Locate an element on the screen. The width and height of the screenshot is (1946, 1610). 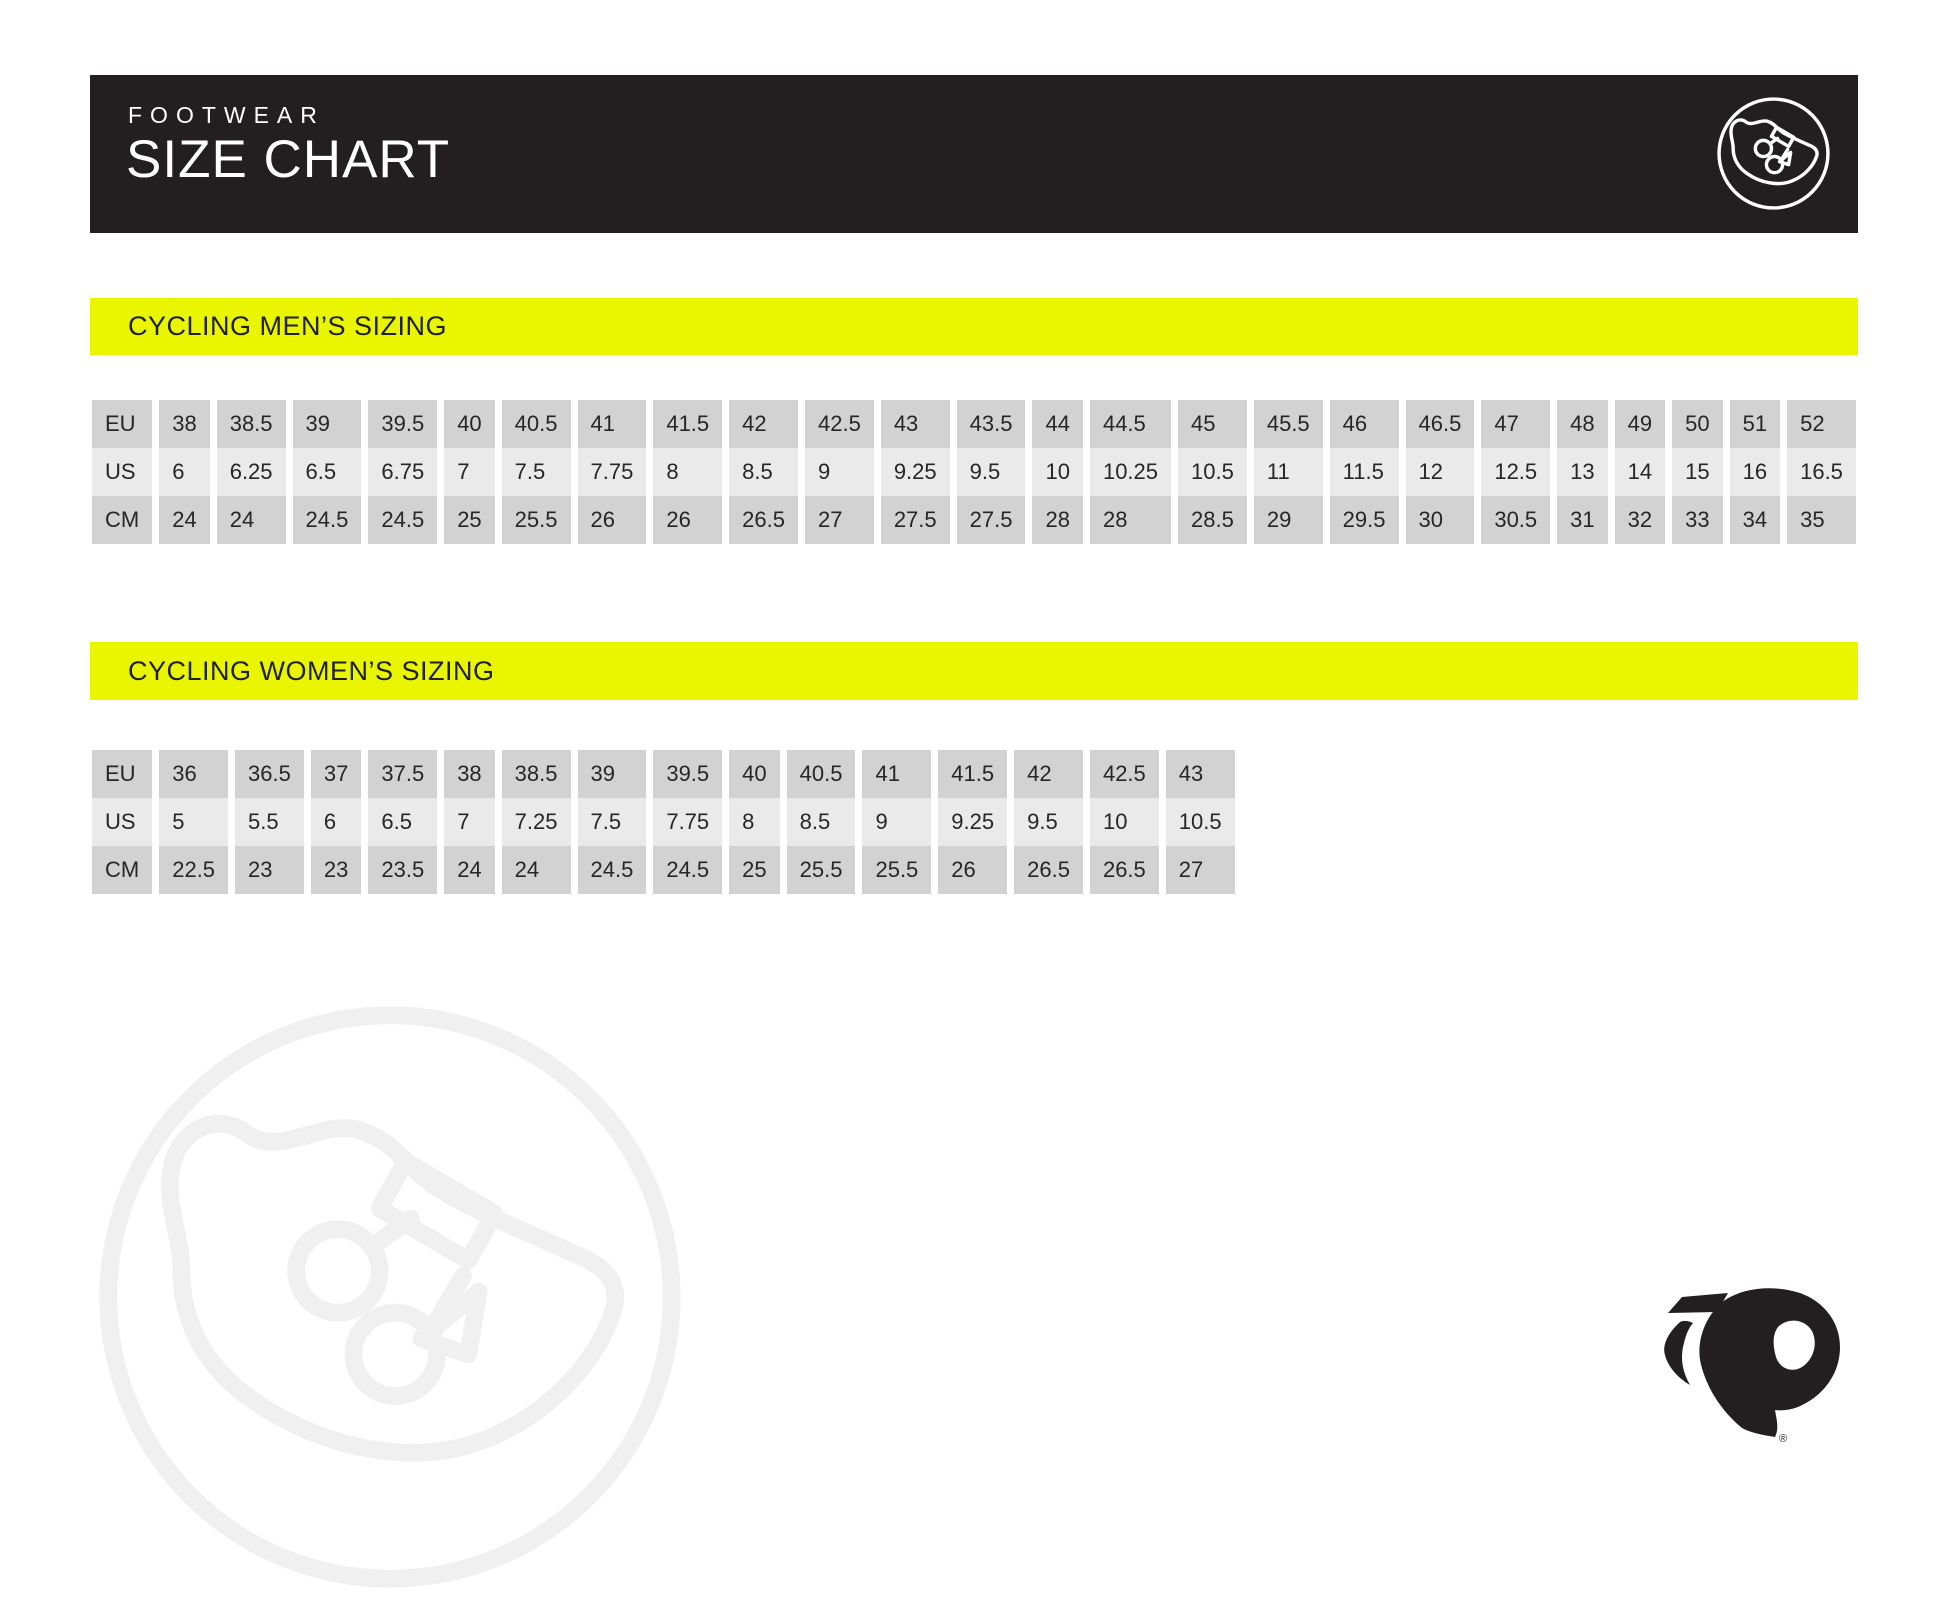
section-header-women: CYCLING WOMEN’S SIZING is located at coordinates (974, 671).